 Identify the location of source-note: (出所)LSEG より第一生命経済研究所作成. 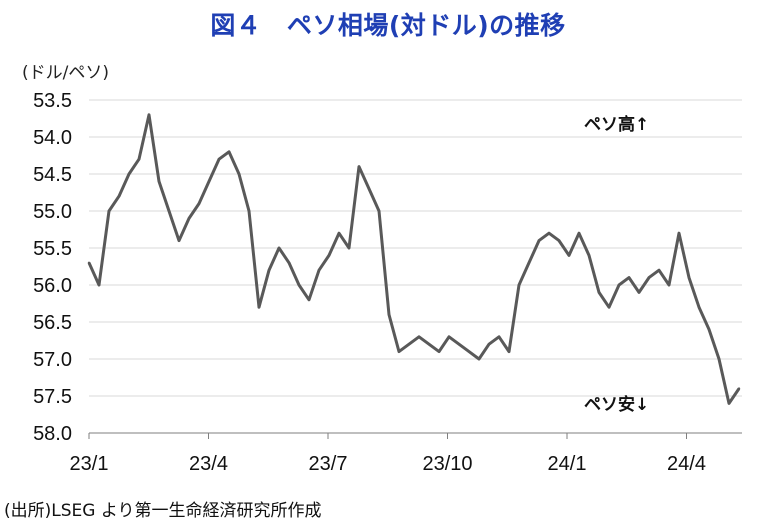
(163, 511).